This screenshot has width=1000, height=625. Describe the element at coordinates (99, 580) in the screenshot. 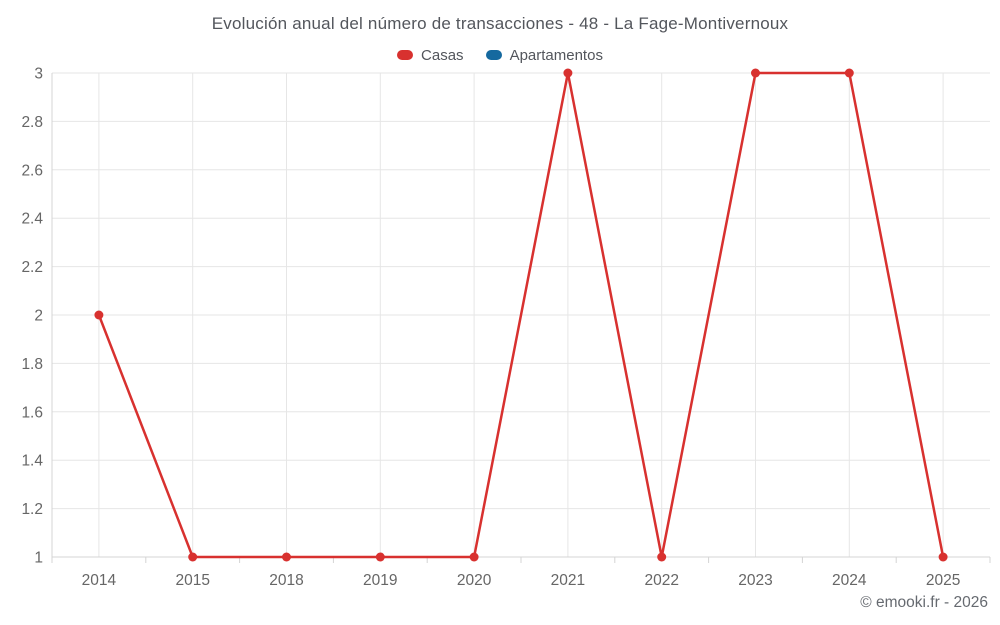

I see `x-axis-label: 2014` at that location.